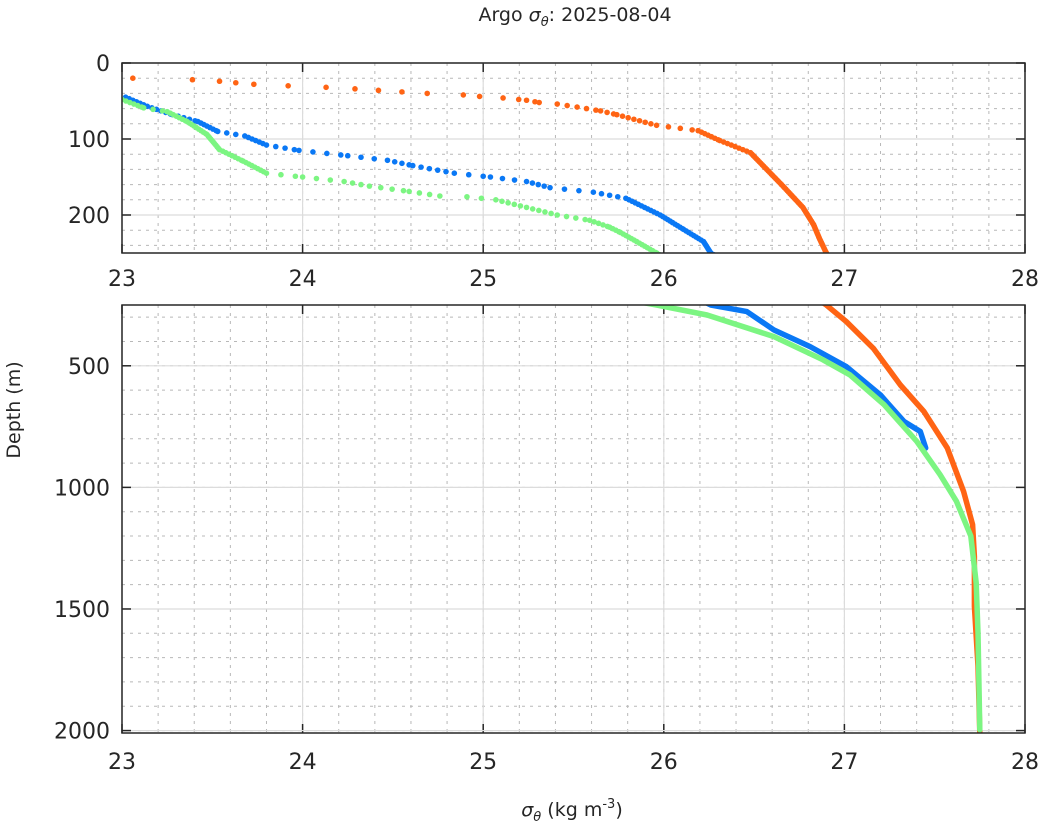 Image resolution: width=1044 pixels, height=835 pixels. Describe the element at coordinates (303, 762) in the screenshot. I see `x-tick-label: 24` at that location.